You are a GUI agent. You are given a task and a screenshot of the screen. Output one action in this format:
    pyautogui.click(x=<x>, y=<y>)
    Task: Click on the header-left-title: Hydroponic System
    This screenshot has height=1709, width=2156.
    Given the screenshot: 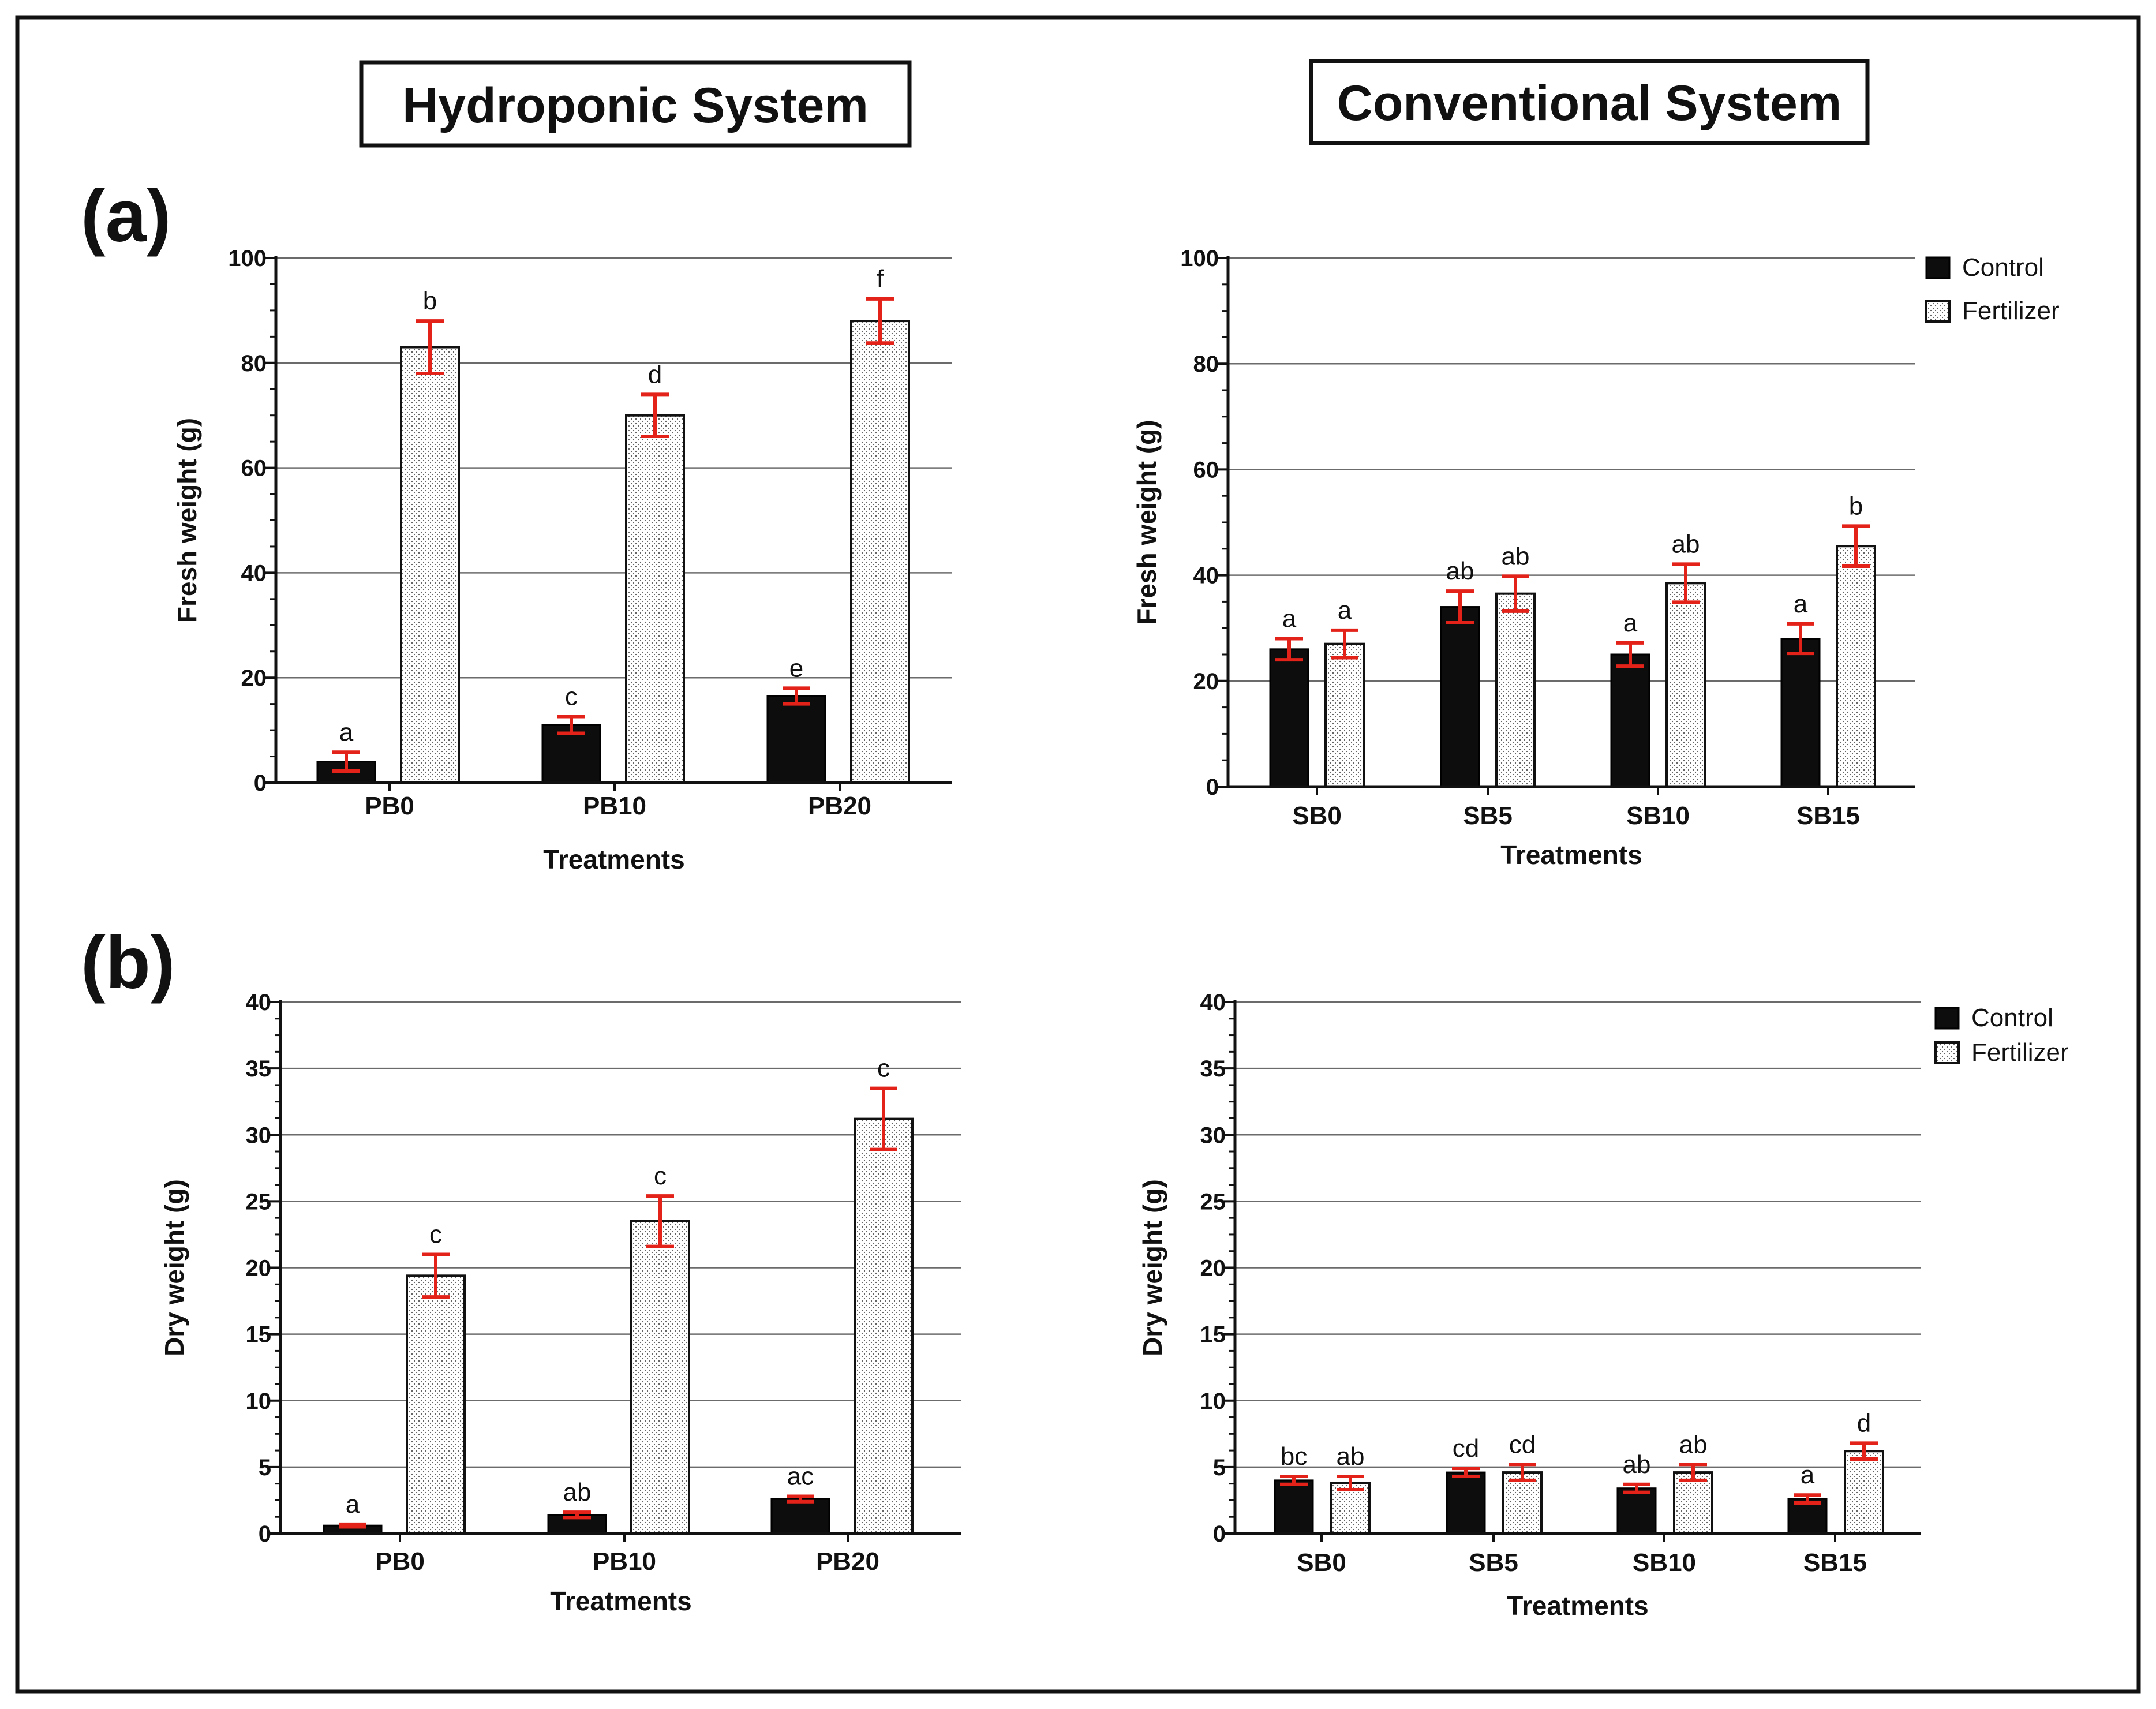 What is the action you would take?
    pyautogui.click(x=635, y=105)
    